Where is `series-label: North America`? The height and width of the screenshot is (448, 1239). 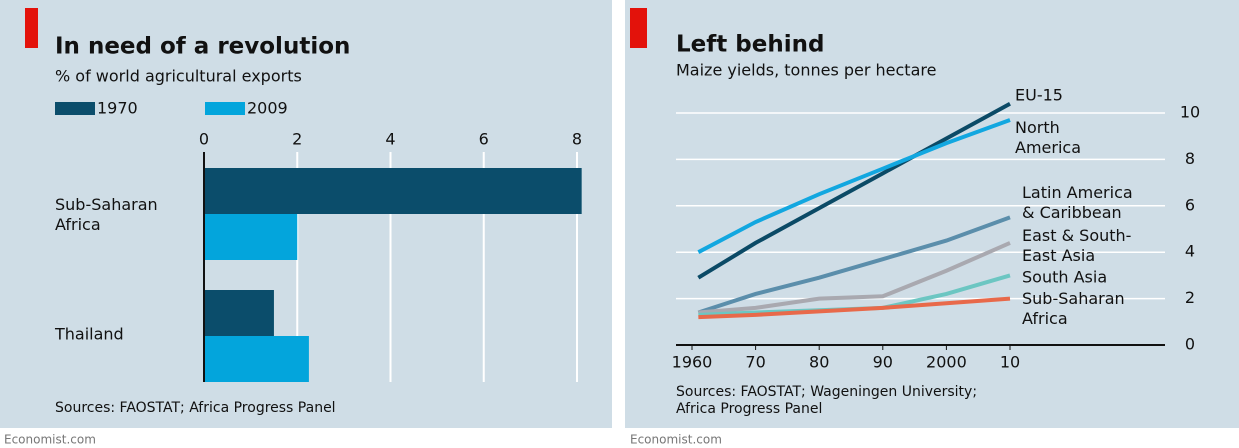 series-label: North America is located at coordinates (1048, 137).